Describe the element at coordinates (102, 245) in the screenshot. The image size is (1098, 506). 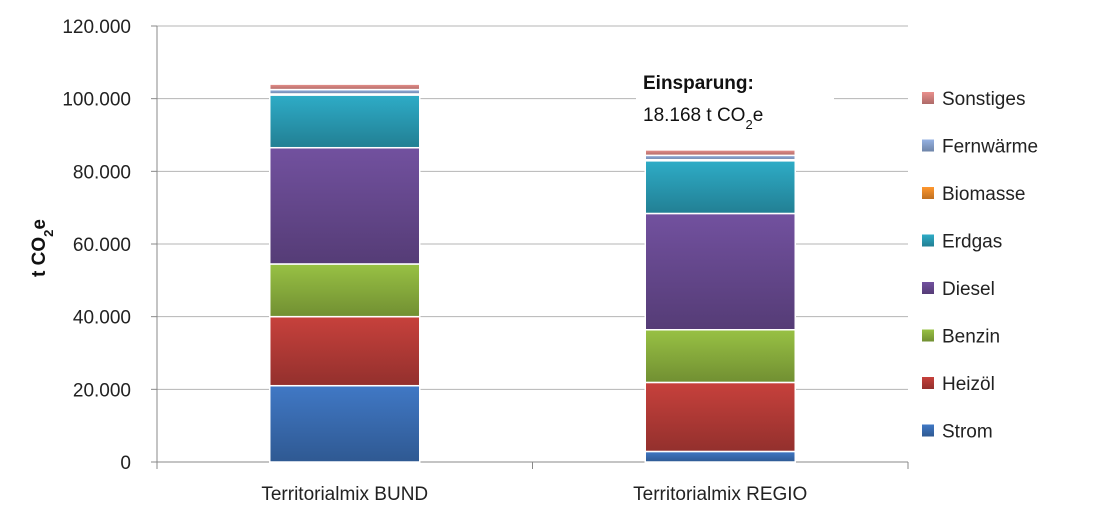
I see `y-tick-label: 60.000` at that location.